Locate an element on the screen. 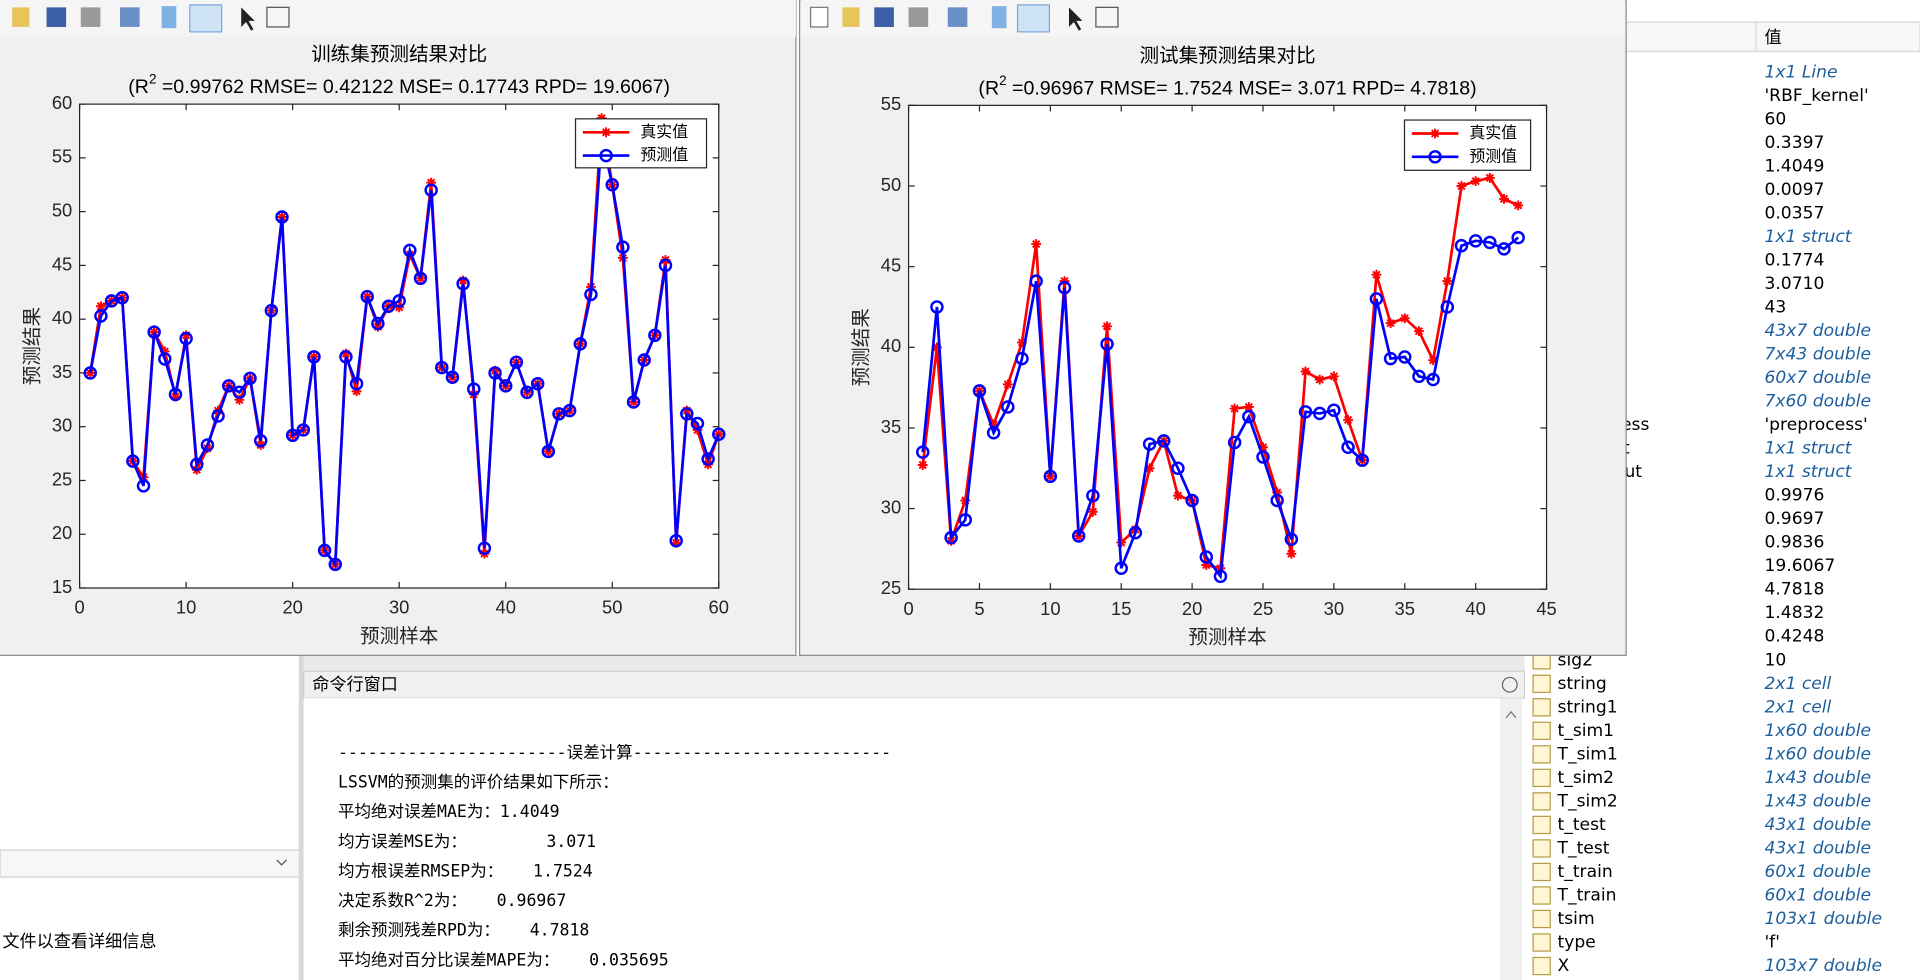 The image size is (1920, 980). variable-name: string1 is located at coordinates (1588, 707).